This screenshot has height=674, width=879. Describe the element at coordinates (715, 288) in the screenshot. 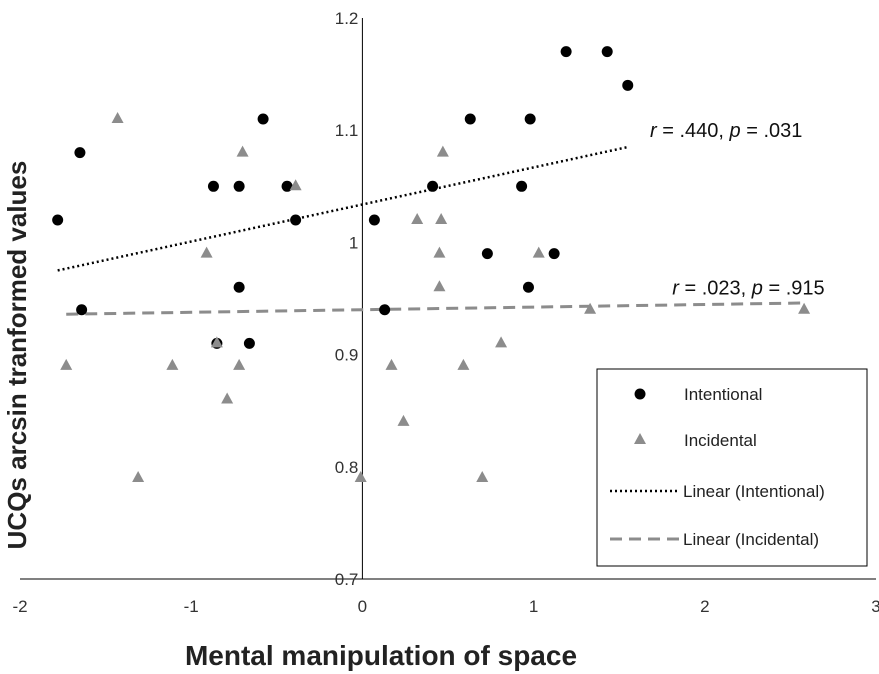

I see `stat-value: = .023,` at that location.